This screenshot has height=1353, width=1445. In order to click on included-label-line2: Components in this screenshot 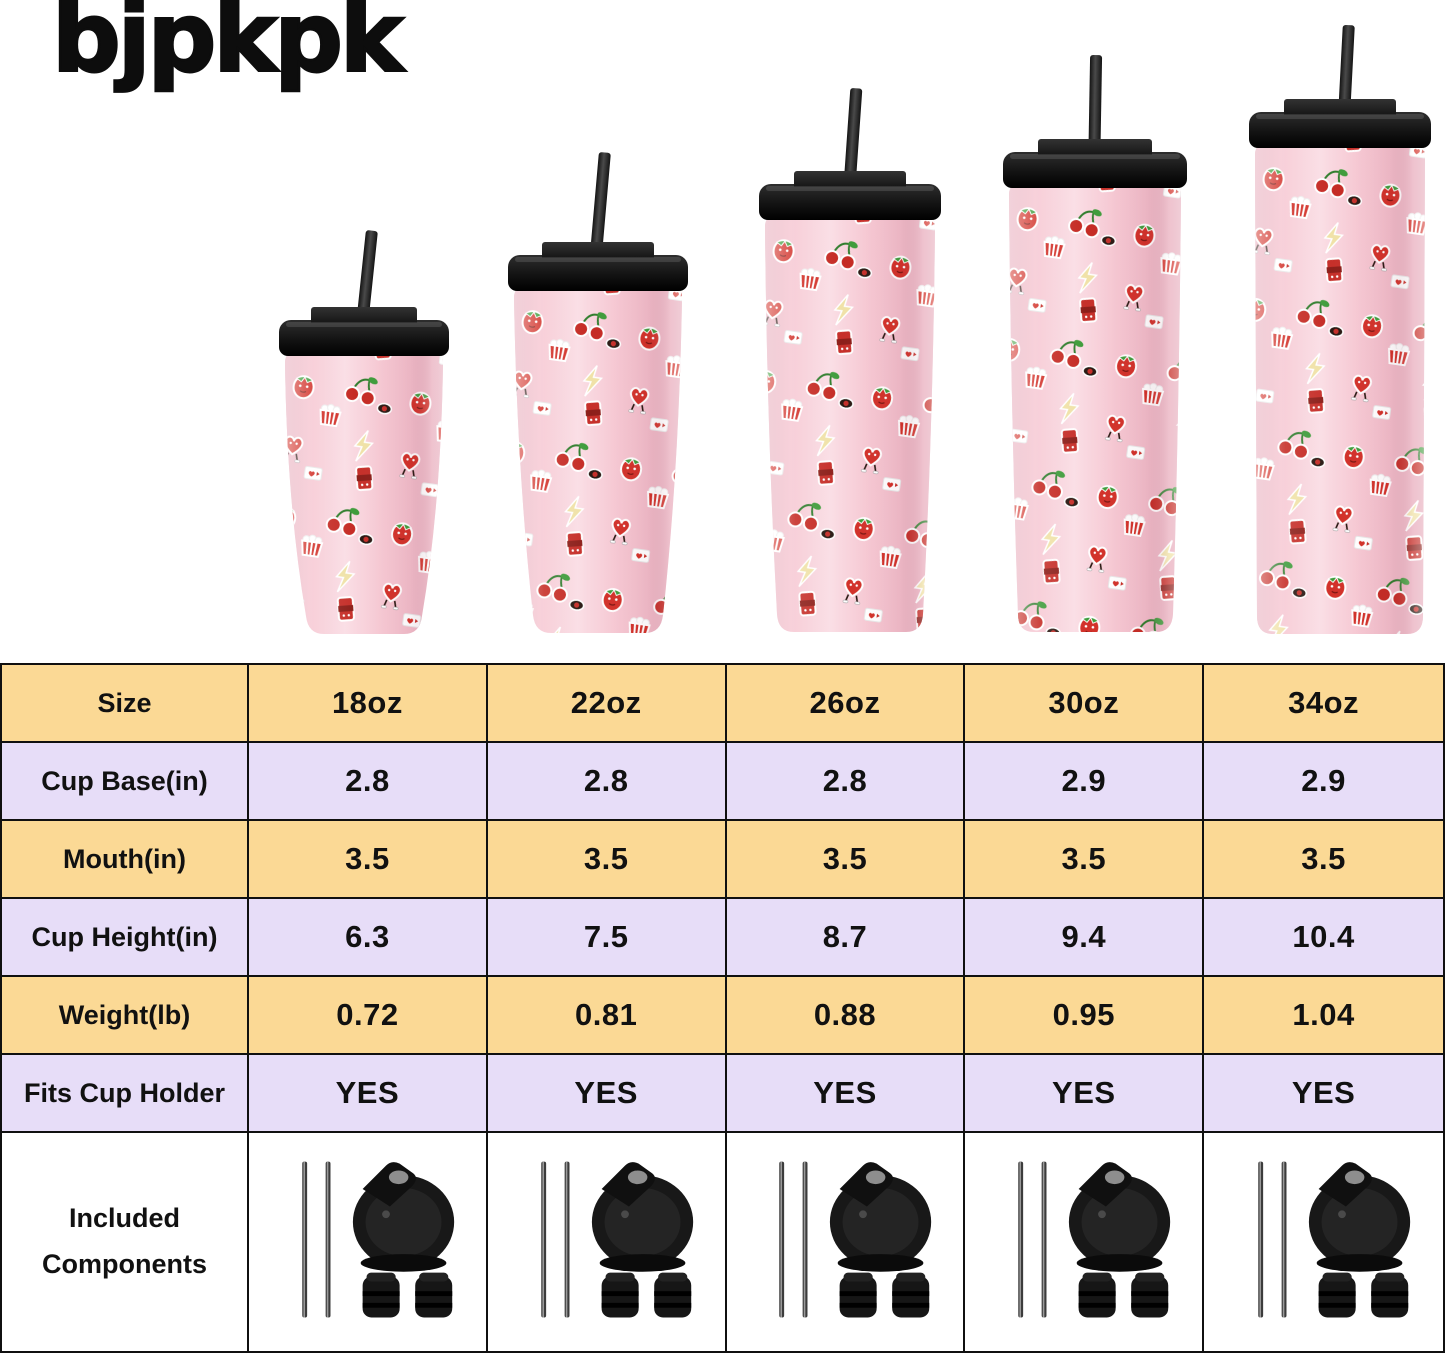, I will do `click(124, 1264)`.